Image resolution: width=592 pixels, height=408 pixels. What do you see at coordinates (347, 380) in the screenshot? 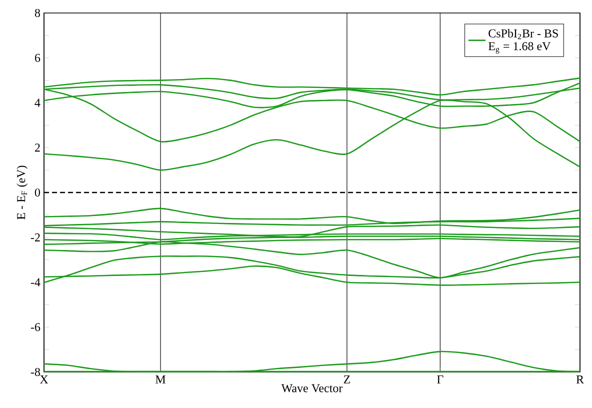
I see `x-tick-label: Z` at bounding box center [347, 380].